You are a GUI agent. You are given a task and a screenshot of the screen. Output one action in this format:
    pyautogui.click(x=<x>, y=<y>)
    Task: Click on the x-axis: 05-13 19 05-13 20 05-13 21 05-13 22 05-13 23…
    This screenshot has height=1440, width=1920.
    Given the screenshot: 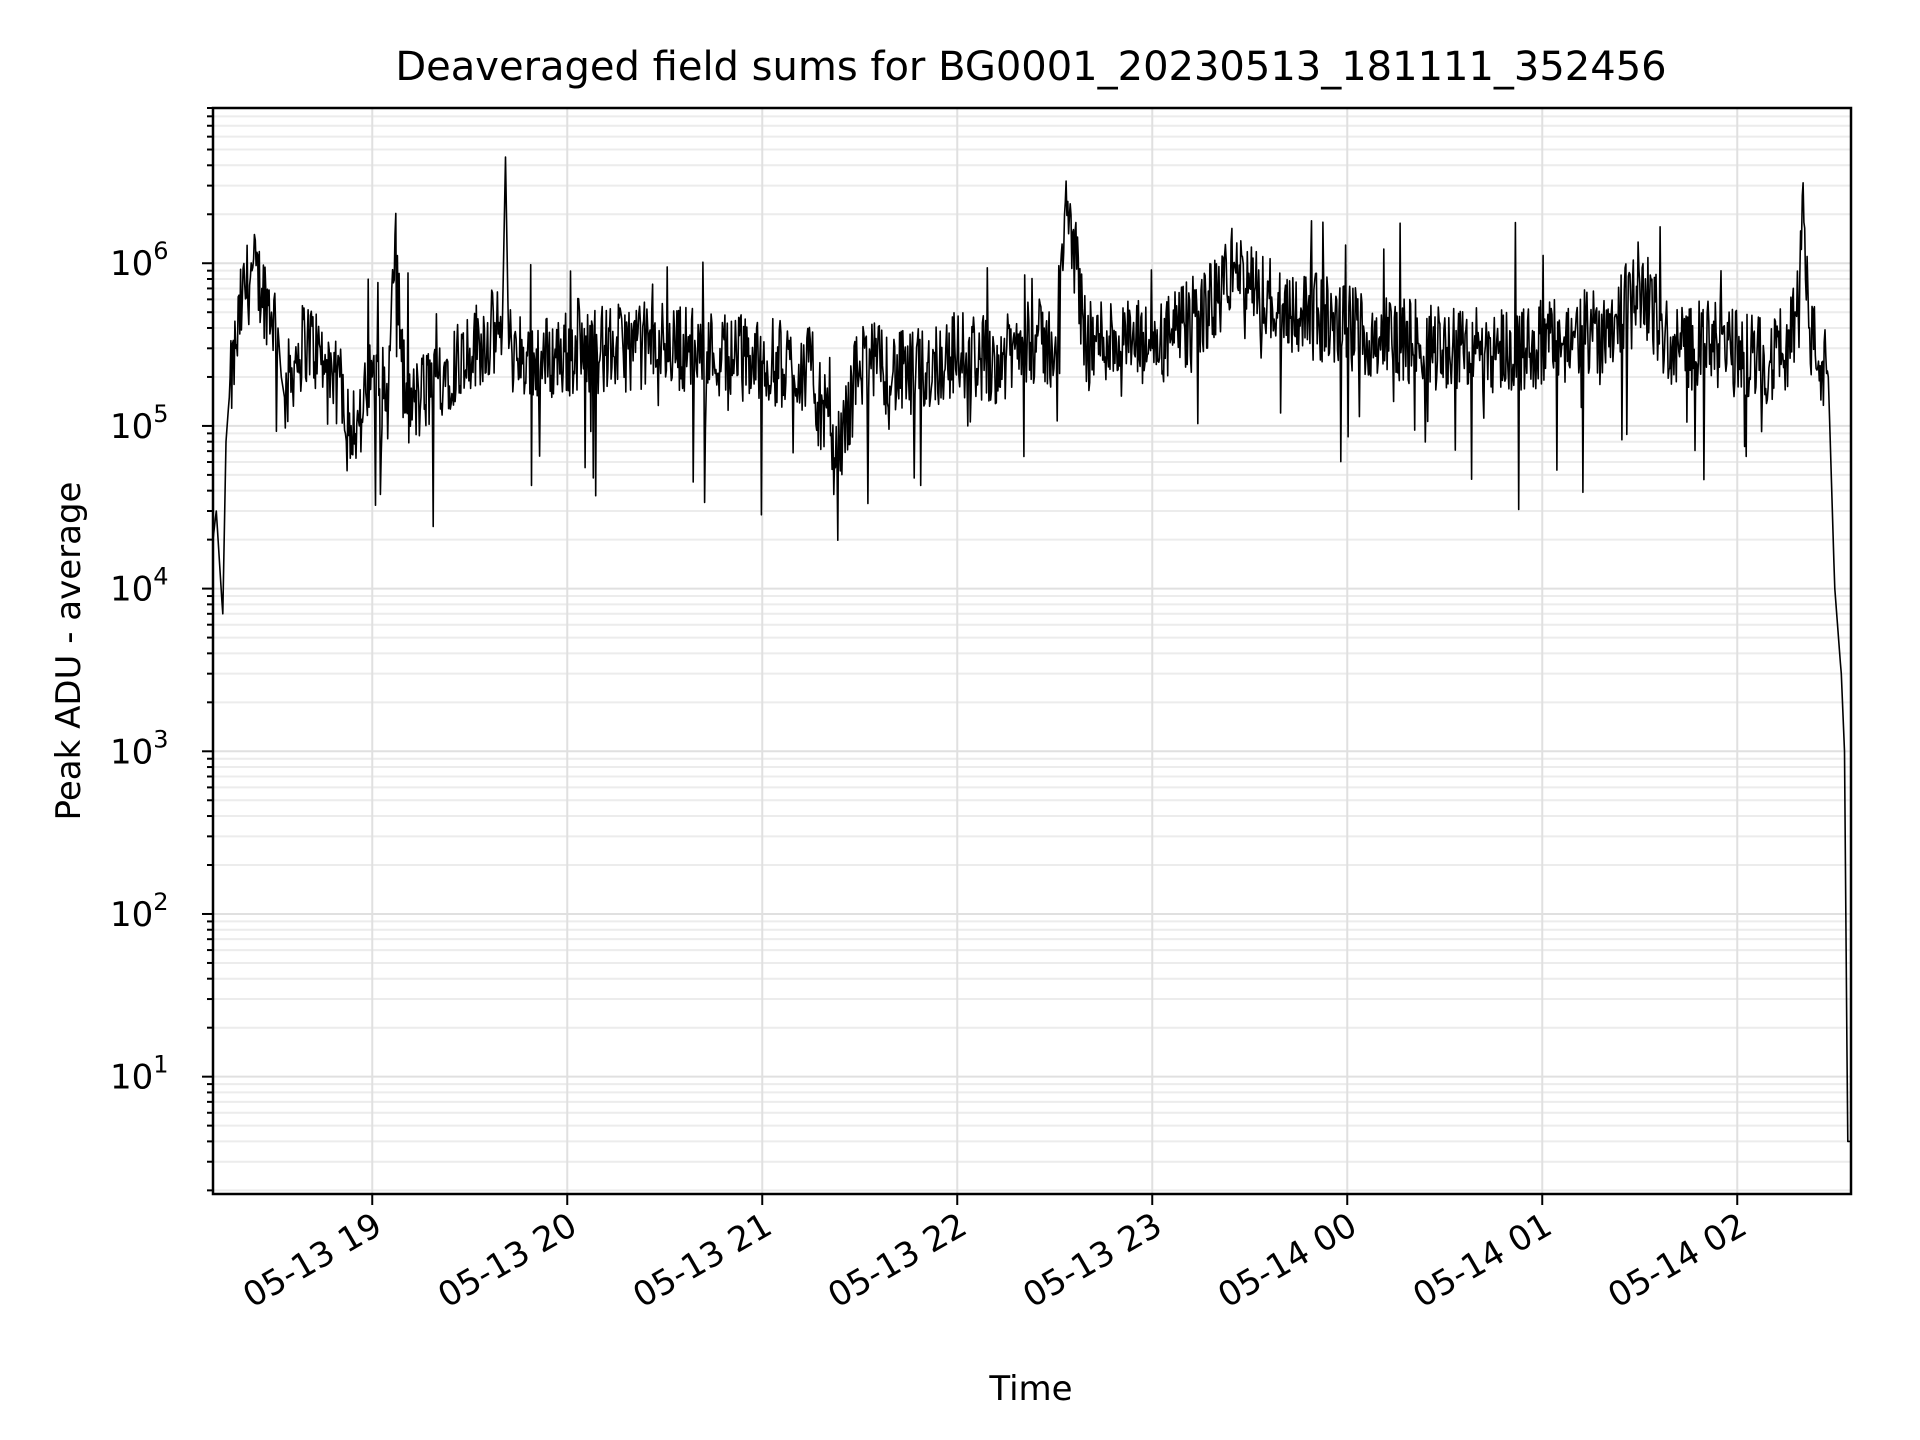 What is the action you would take?
    pyautogui.click(x=995, y=1255)
    